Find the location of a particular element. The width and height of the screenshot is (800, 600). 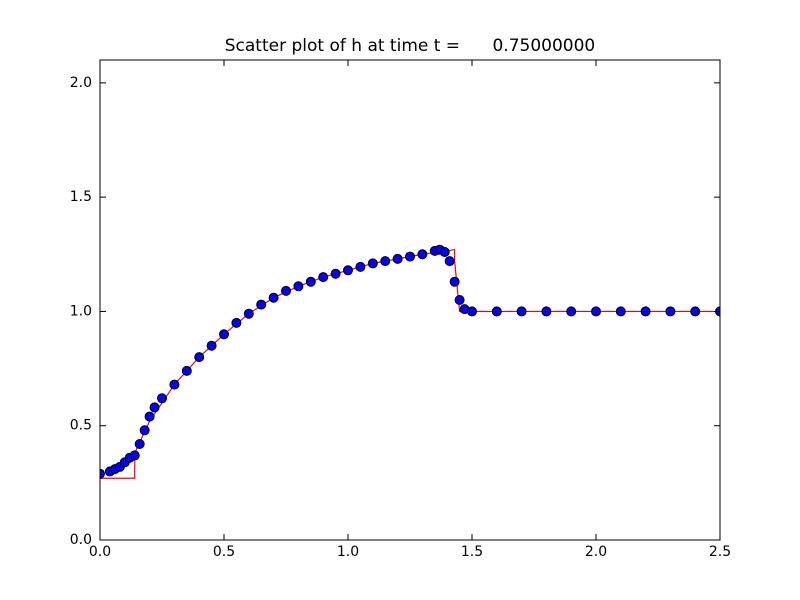

y-tick-label: 1.5 is located at coordinates (81, 197).